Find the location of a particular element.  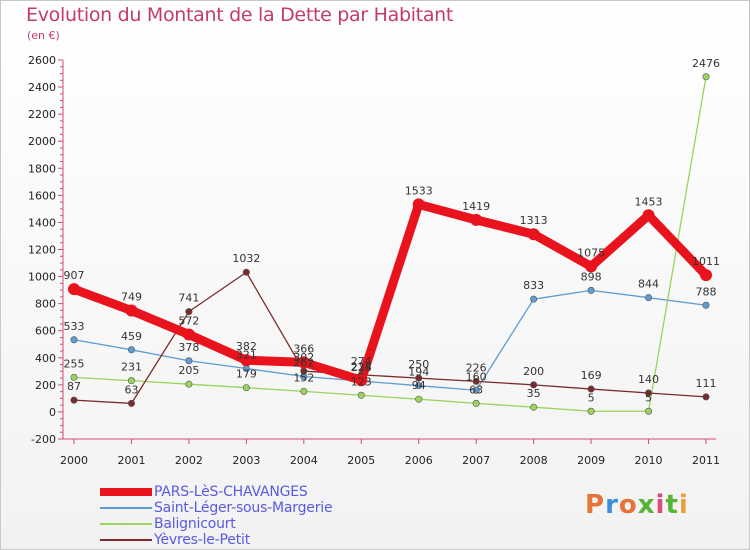

data-label: 140 is located at coordinates (648, 379).